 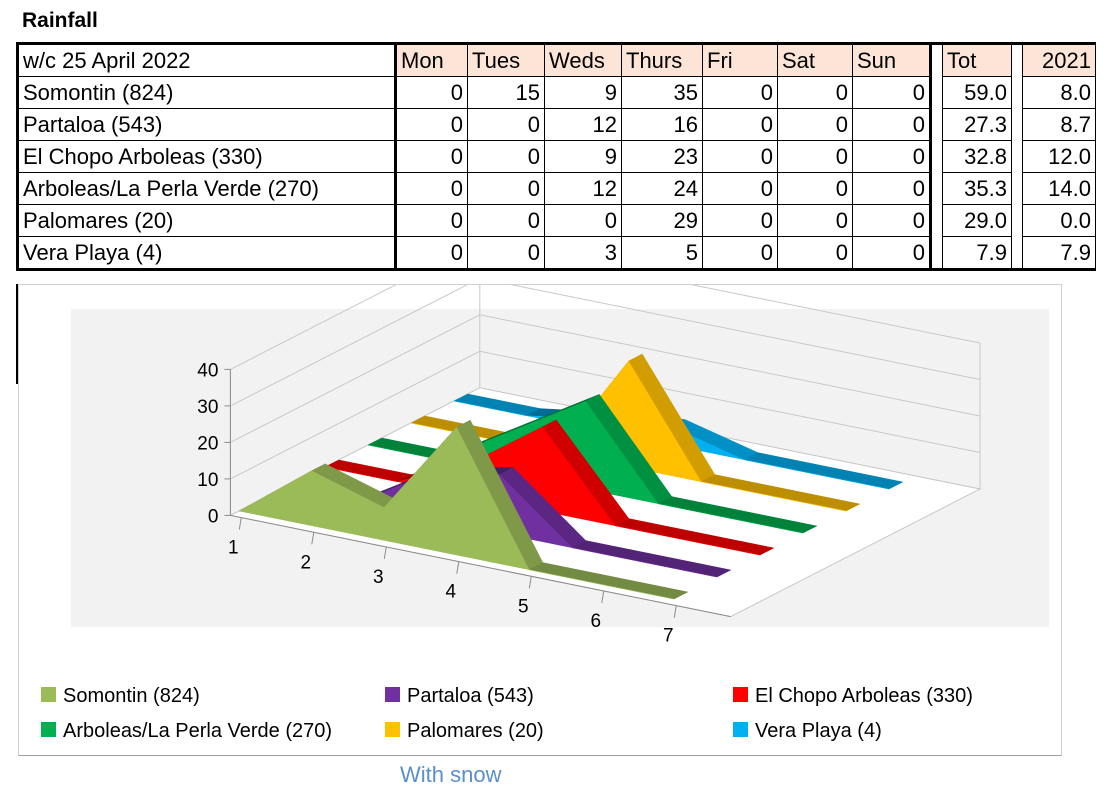 I want to click on x-tick-label: 6, so click(x=595, y=621).